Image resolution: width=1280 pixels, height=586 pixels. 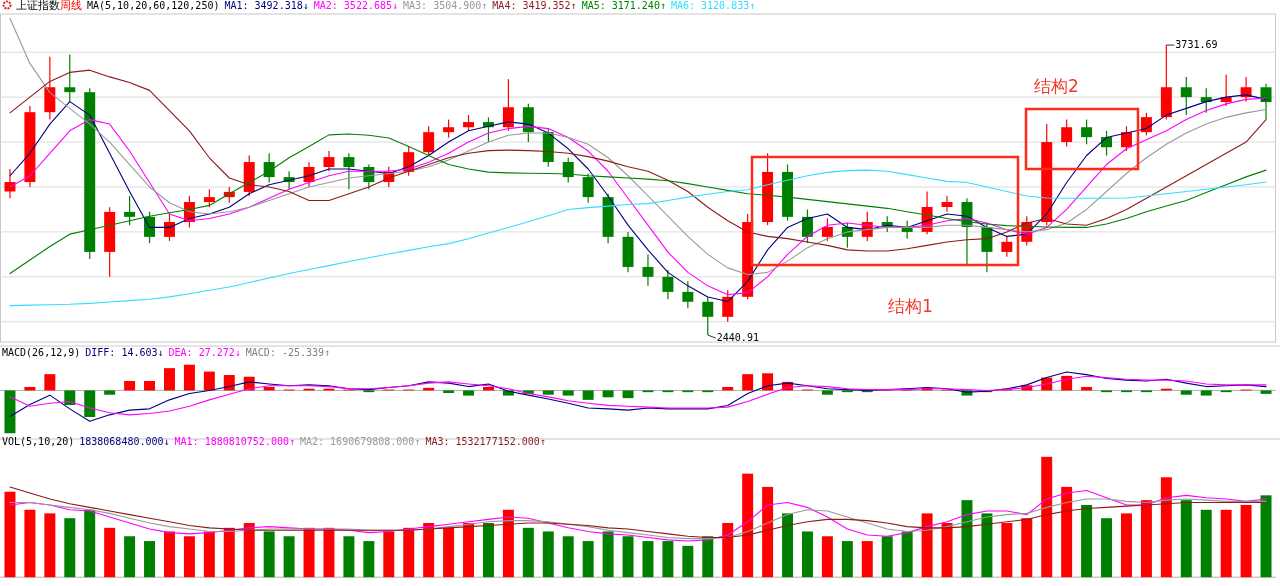 What do you see at coordinates (124, 441) in the screenshot?
I see `text: 1838068480.000↓` at bounding box center [124, 441].